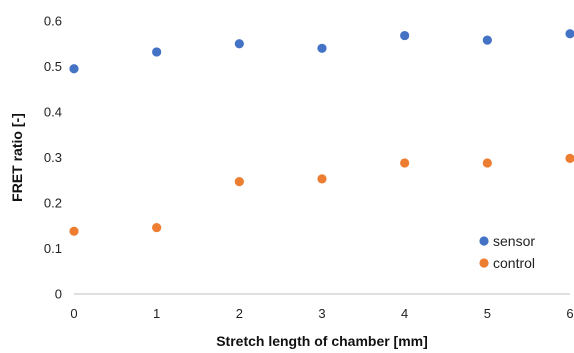  What do you see at coordinates (322, 341) in the screenshot?
I see `x-axis-title: Stretch length of chamber [mm]` at bounding box center [322, 341].